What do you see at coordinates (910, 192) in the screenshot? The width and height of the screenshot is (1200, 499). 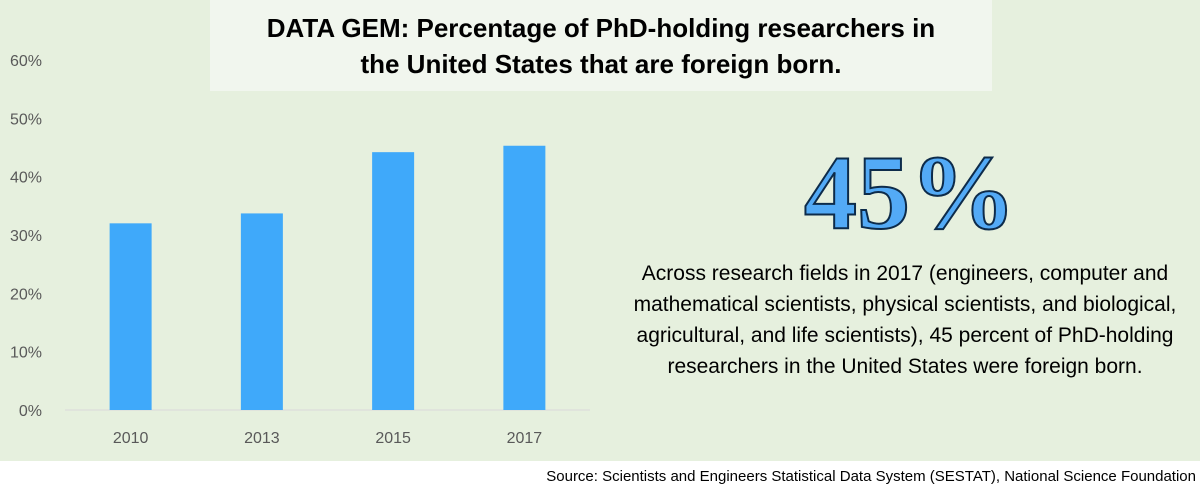 I see `highlight-percentage: 45%` at bounding box center [910, 192].